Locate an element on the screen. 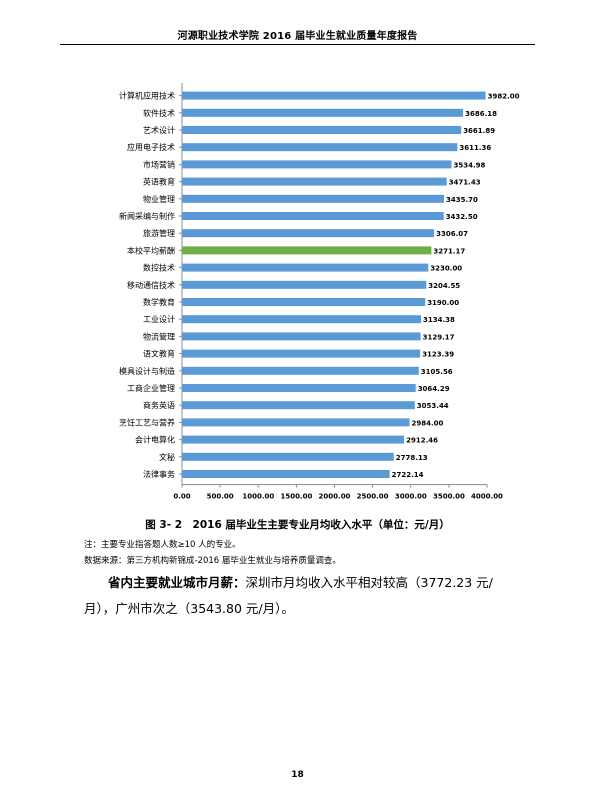 This screenshot has height=808, width=595. data-label: 2722.14 is located at coordinates (408, 475).